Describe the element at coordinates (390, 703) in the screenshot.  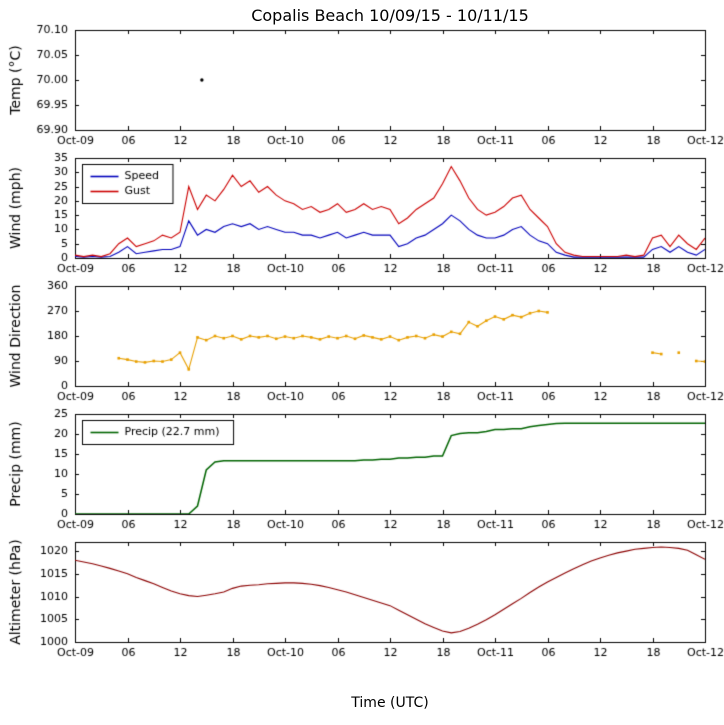
I see `x-axis-label: Time (UTC)` at that location.